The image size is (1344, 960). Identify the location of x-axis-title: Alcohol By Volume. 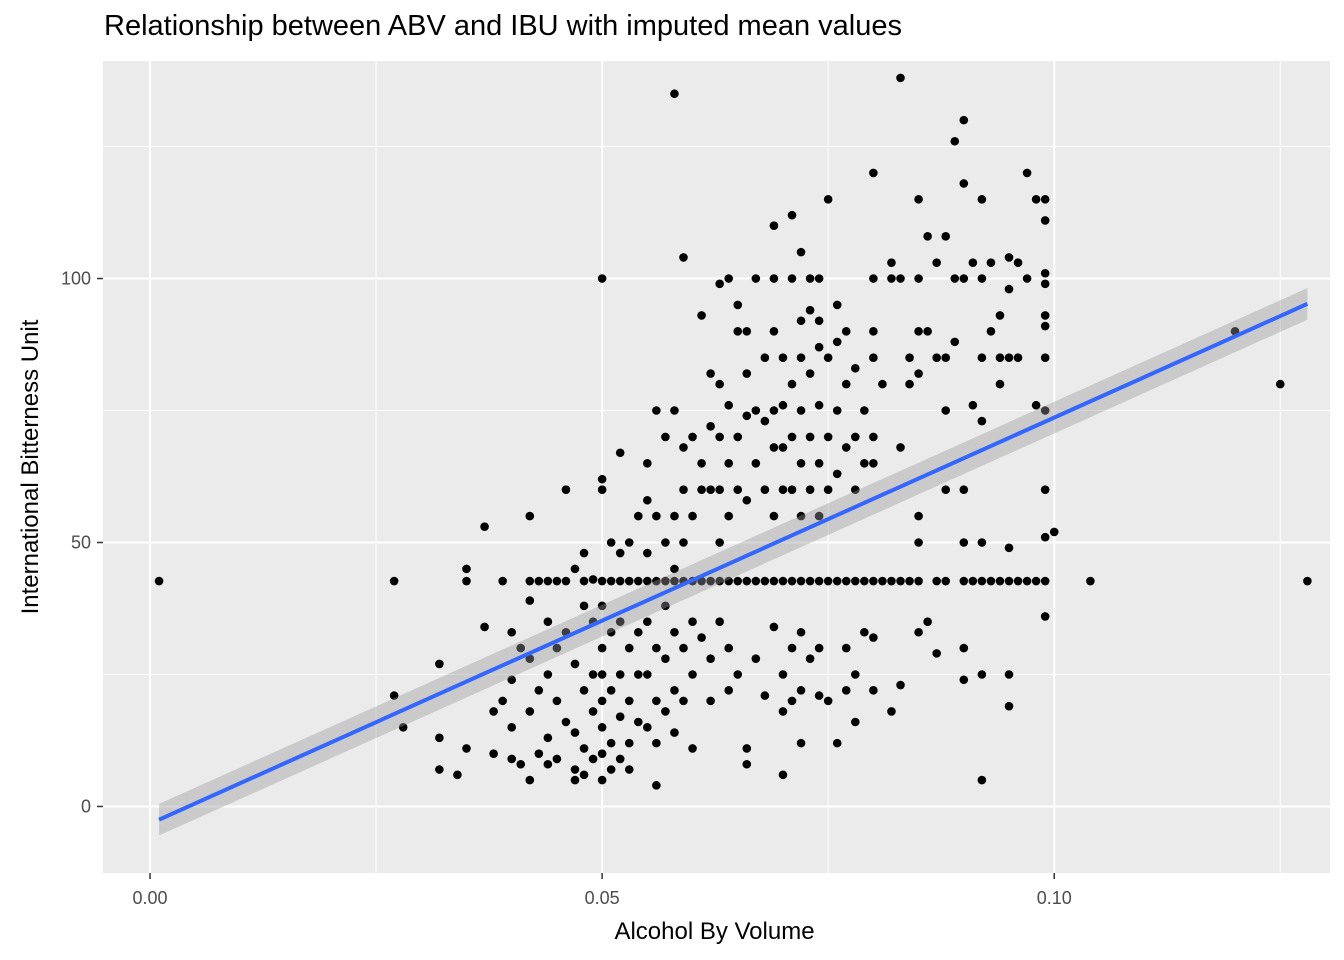
(714, 931).